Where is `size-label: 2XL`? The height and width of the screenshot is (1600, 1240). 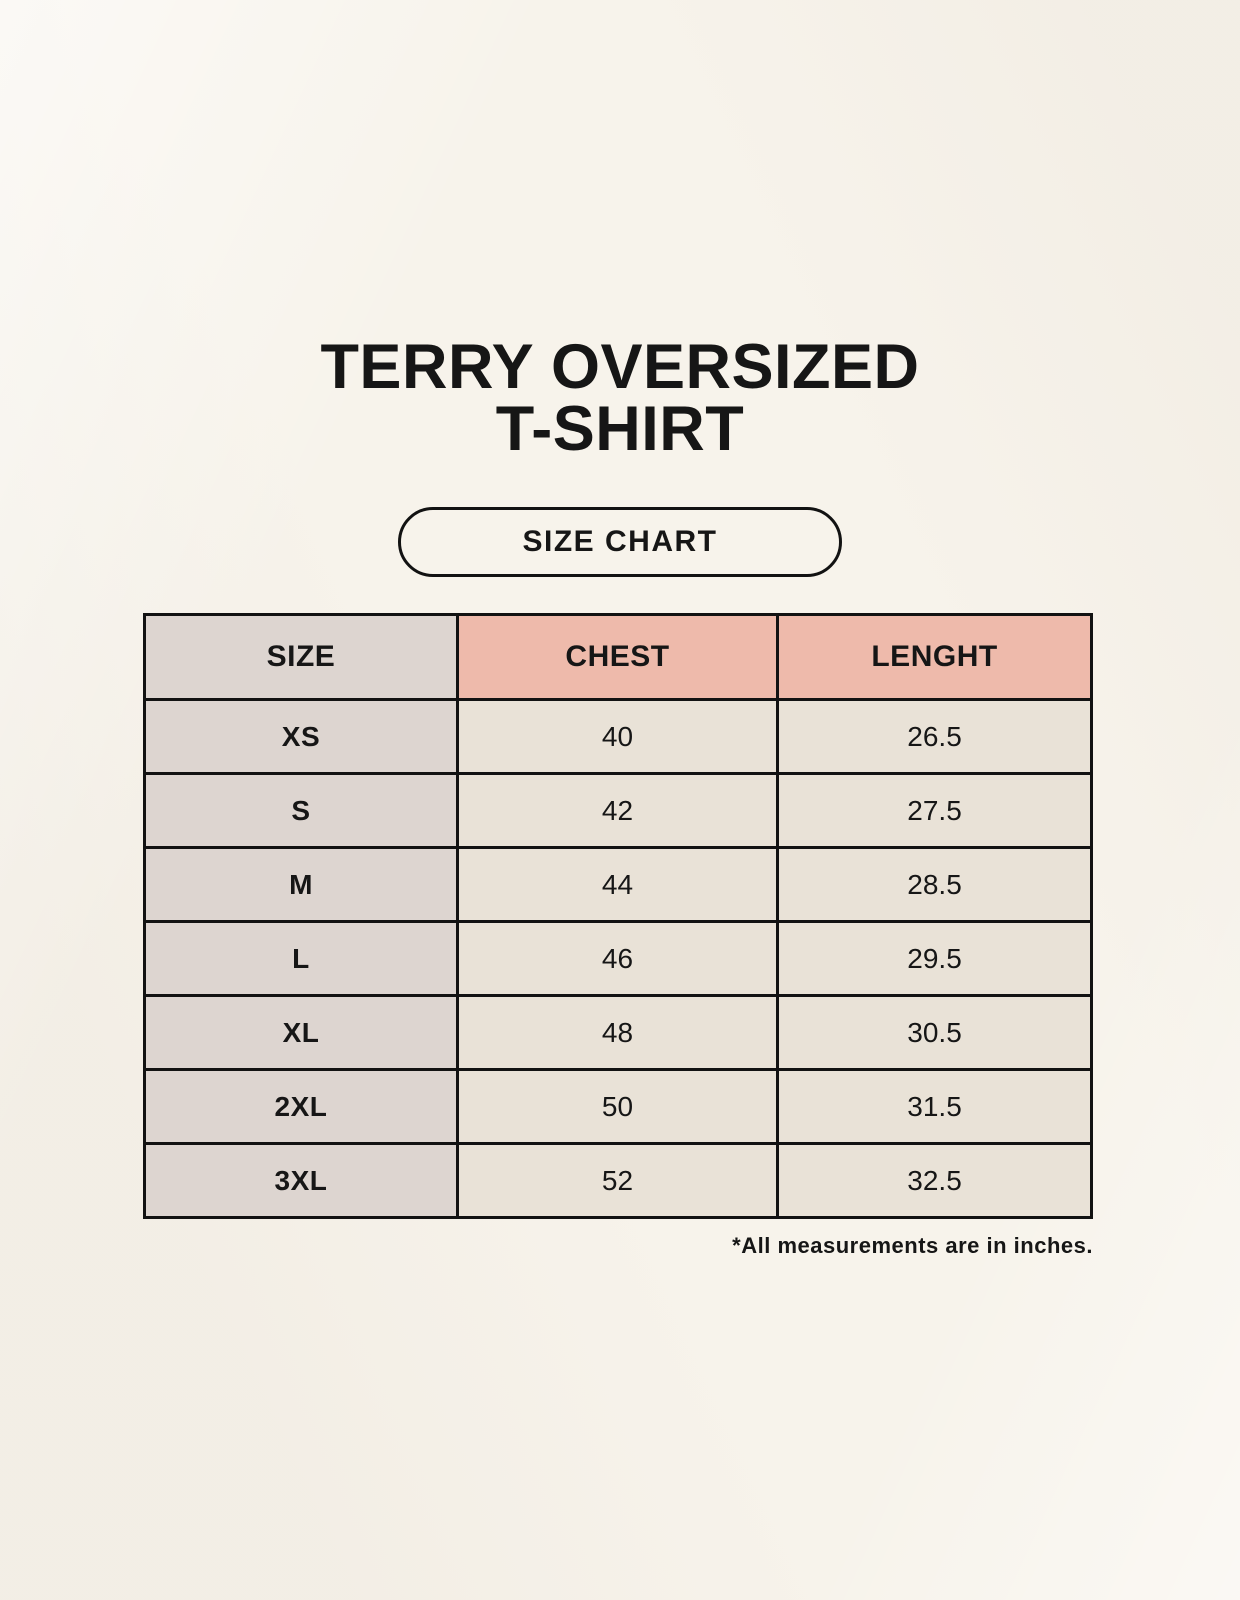 size-label: 2XL is located at coordinates (301, 1106).